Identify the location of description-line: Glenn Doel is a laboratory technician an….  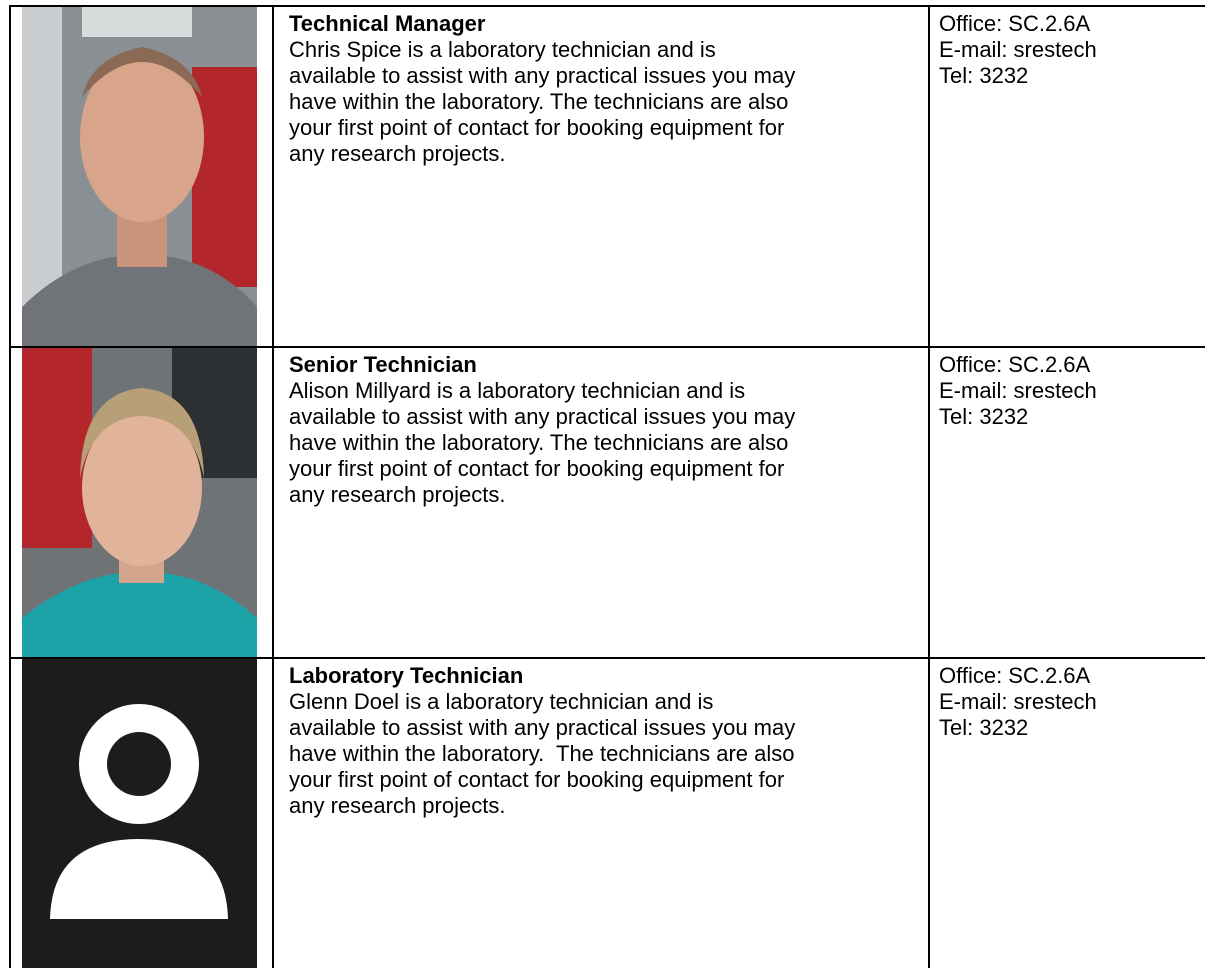
(501, 701).